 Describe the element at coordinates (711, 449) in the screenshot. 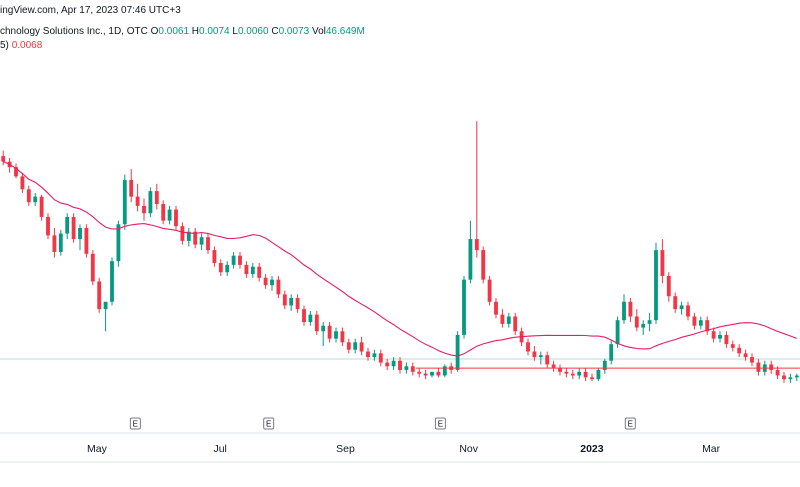

I see `x-tick-label: Mar` at that location.